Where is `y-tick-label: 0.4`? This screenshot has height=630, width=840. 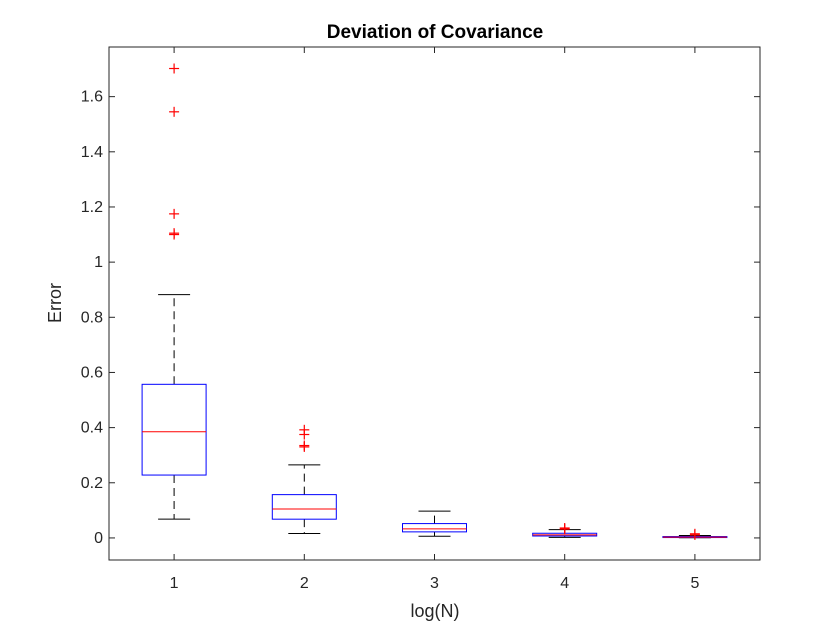 y-tick-label: 0.4 is located at coordinates (92, 428).